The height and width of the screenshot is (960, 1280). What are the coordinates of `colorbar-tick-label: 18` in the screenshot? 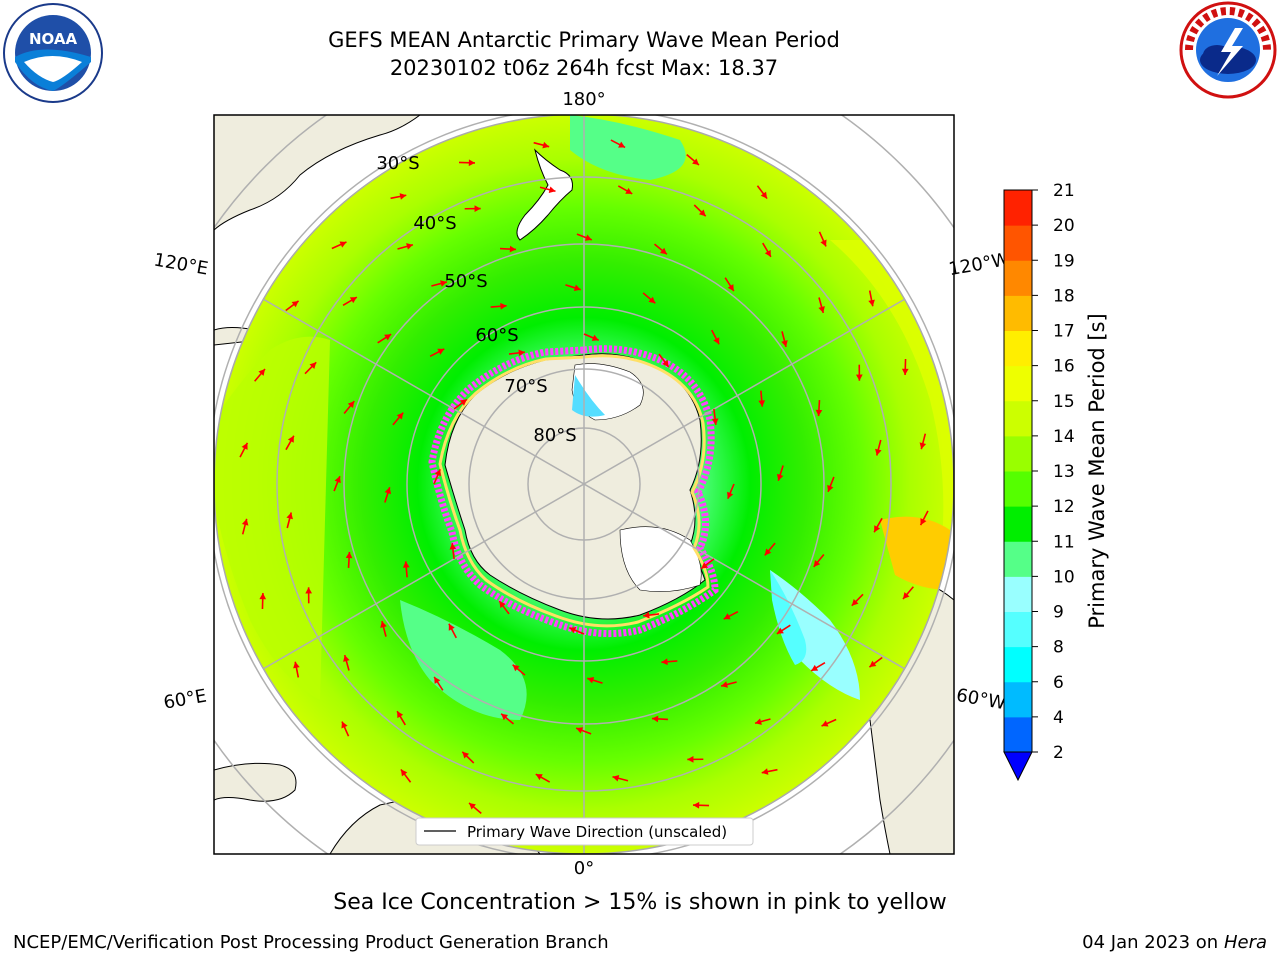 It's located at (1064, 296).